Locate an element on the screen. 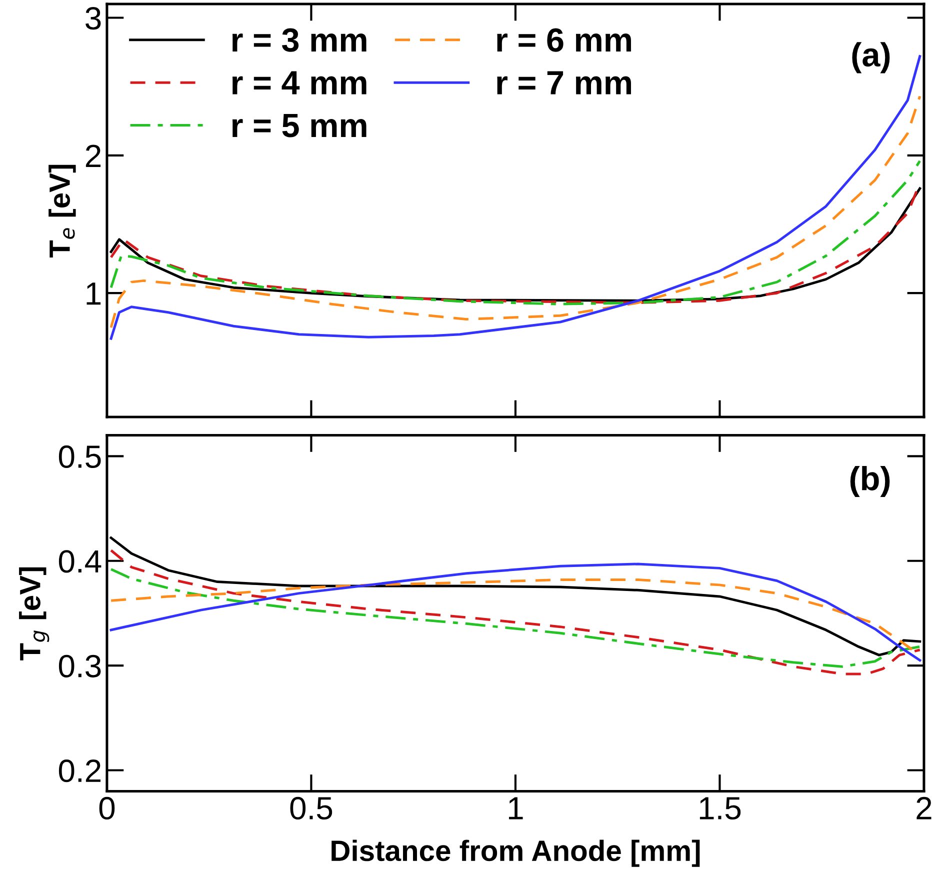  x-tick-label: 0.5 is located at coordinates (311, 808).